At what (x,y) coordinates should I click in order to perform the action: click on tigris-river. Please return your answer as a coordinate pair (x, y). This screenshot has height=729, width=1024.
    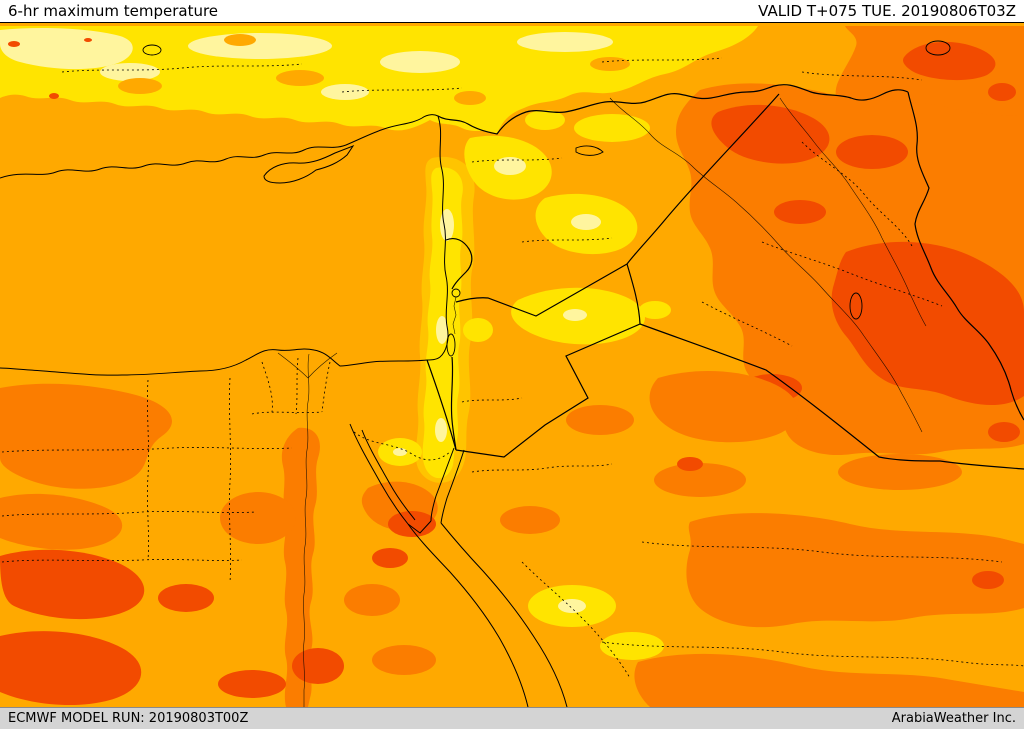
    Looking at the image, I should click on (853, 212).